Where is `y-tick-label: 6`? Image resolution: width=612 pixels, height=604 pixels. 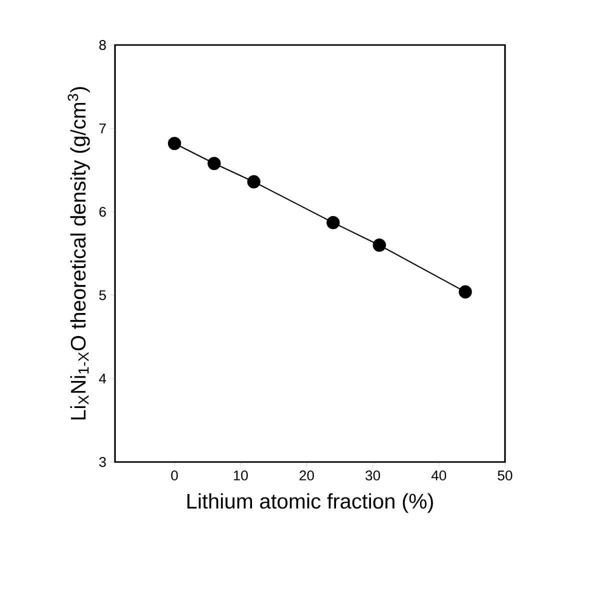 y-tick-label: 6 is located at coordinates (102, 211).